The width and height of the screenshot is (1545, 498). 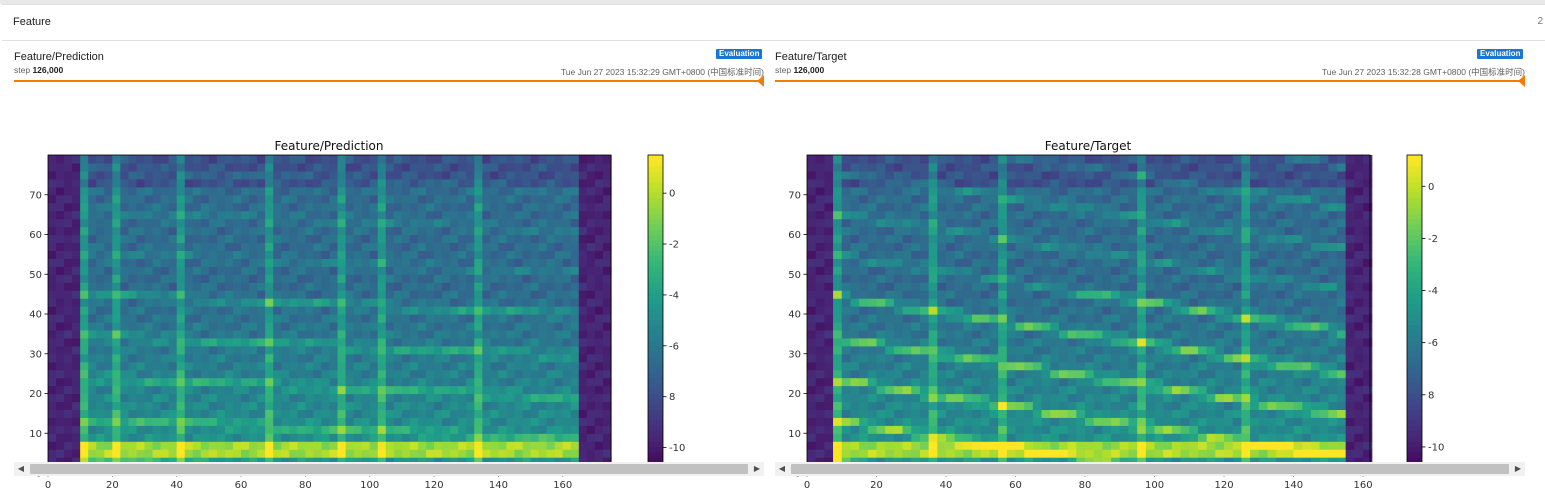 I want to click on section-card-count: 2, so click(x=1540, y=21).